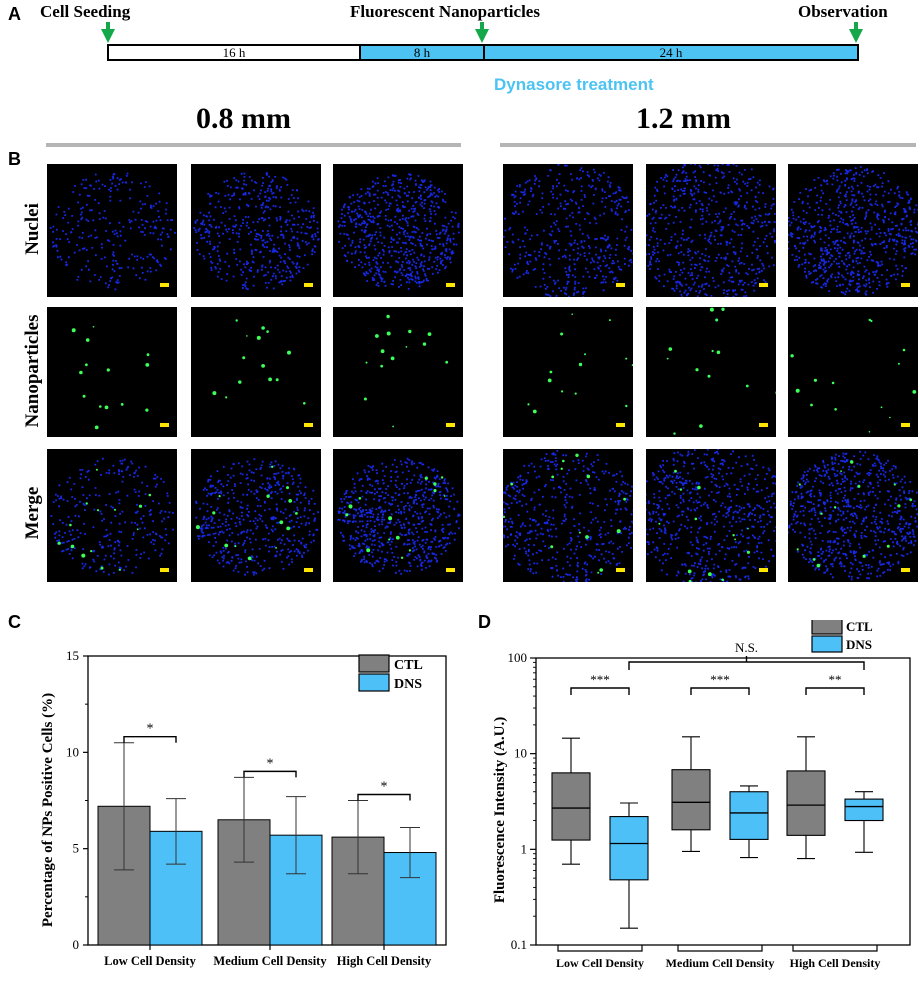  I want to click on group-title-08mm: 0.8 mm, so click(243, 118).